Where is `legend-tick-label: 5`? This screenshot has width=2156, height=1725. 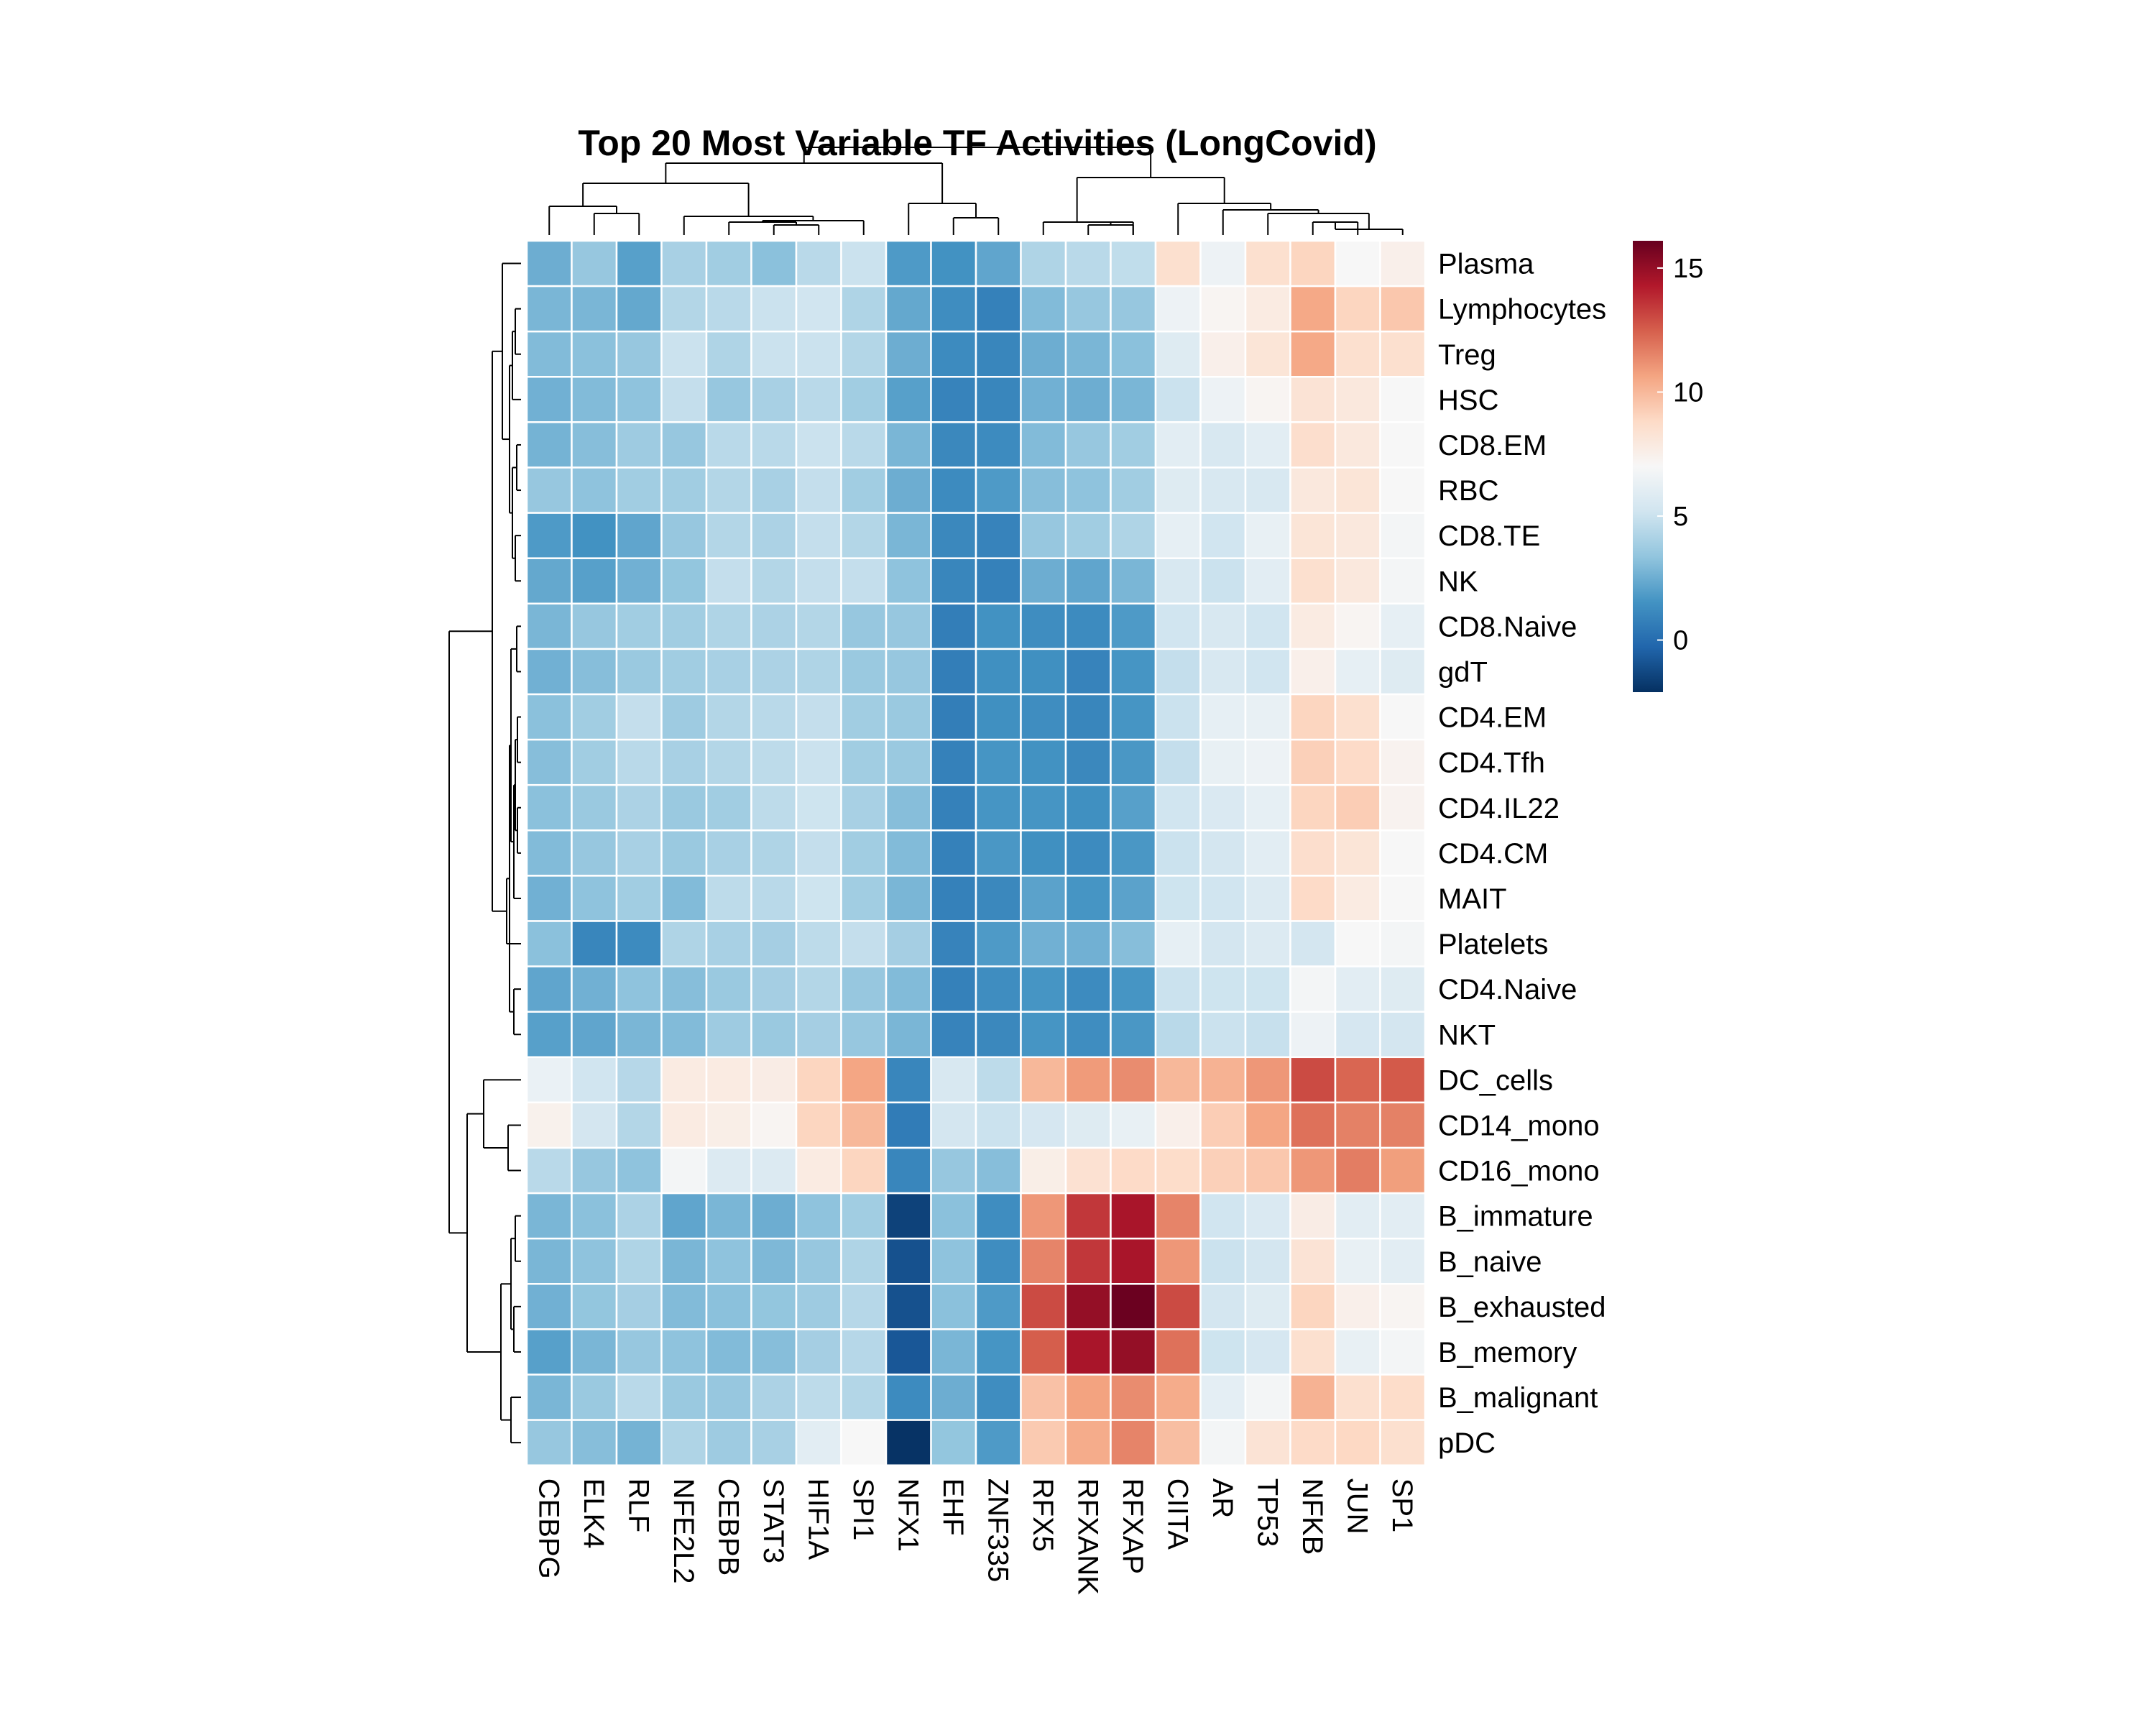
legend-tick-label: 5 is located at coordinates (1680, 517).